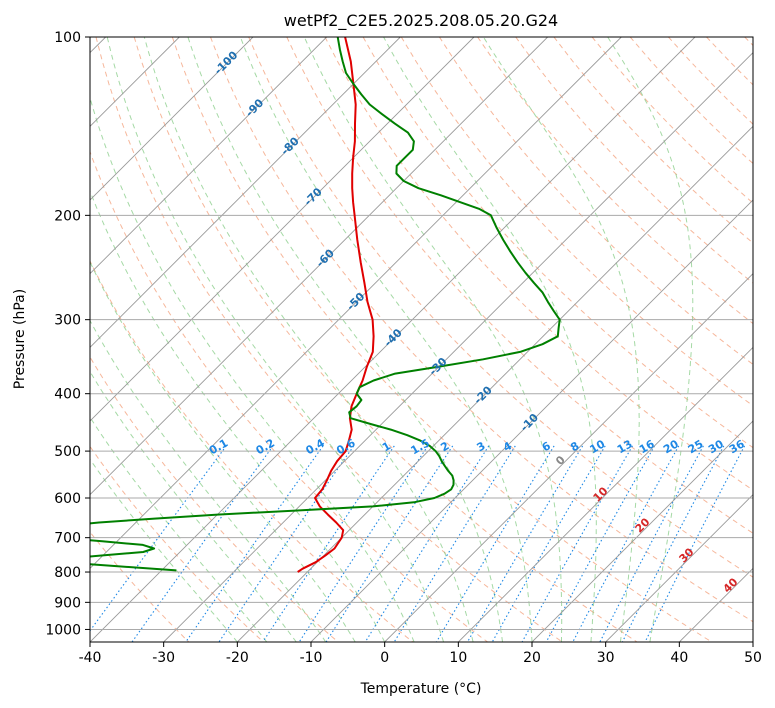 The height and width of the screenshot is (708, 775). Describe the element at coordinates (420, 654) in the screenshot. I see `x-axis: -40 -30 -20 -10 0 10 20 30 40 50` at that location.